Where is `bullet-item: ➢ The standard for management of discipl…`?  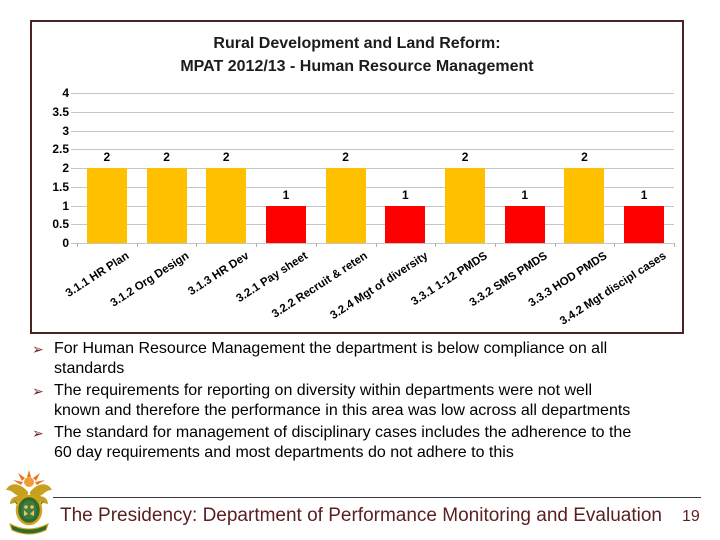 bullet-item: ➢ The standard for management of discipl… is located at coordinates (368, 442).